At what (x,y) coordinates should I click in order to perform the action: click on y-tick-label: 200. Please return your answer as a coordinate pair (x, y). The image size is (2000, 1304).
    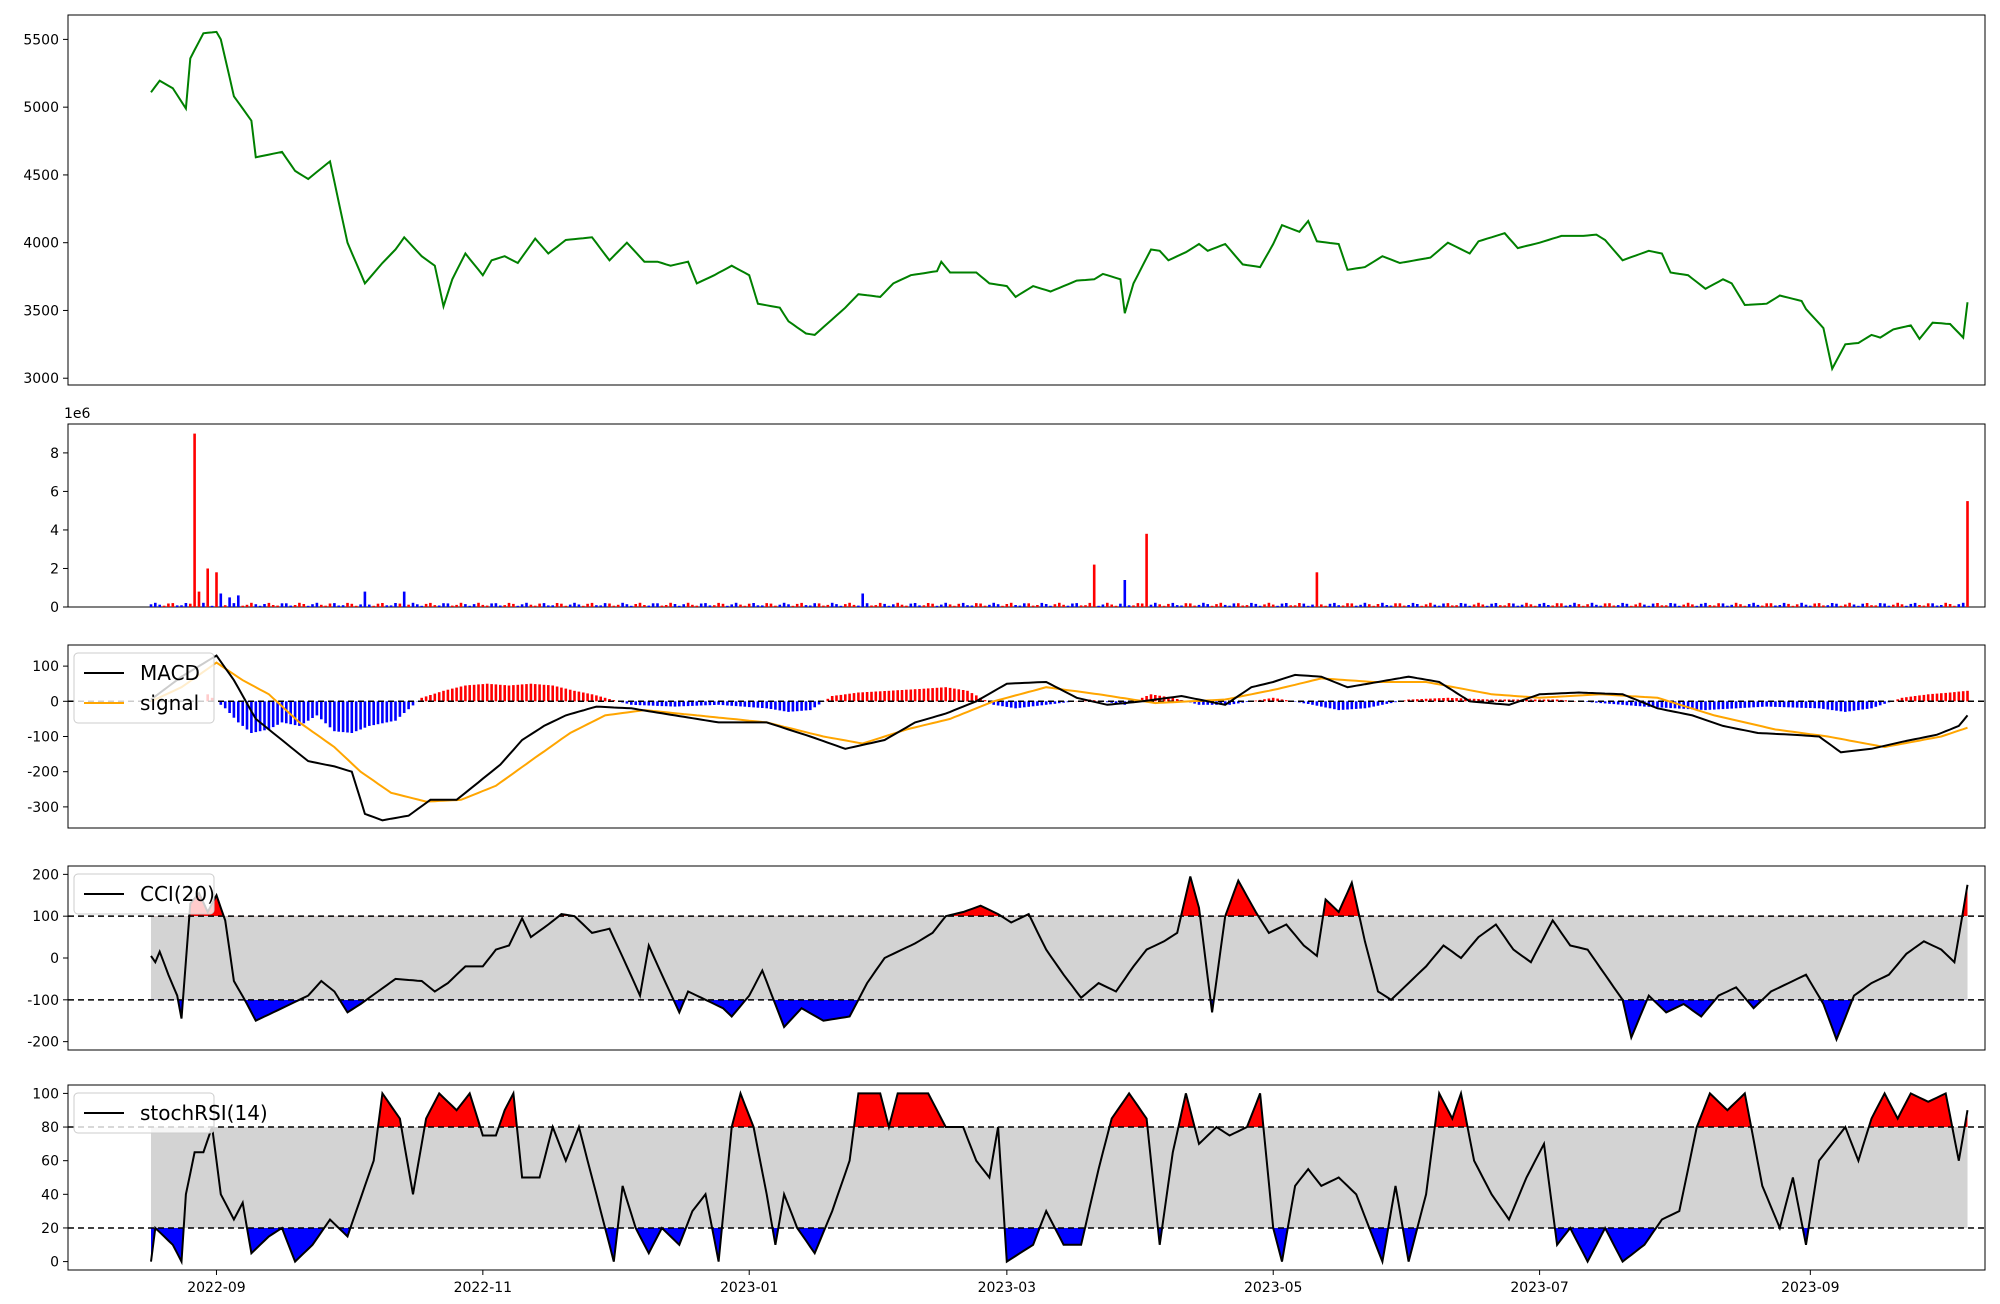
    Looking at the image, I should click on (45, 875).